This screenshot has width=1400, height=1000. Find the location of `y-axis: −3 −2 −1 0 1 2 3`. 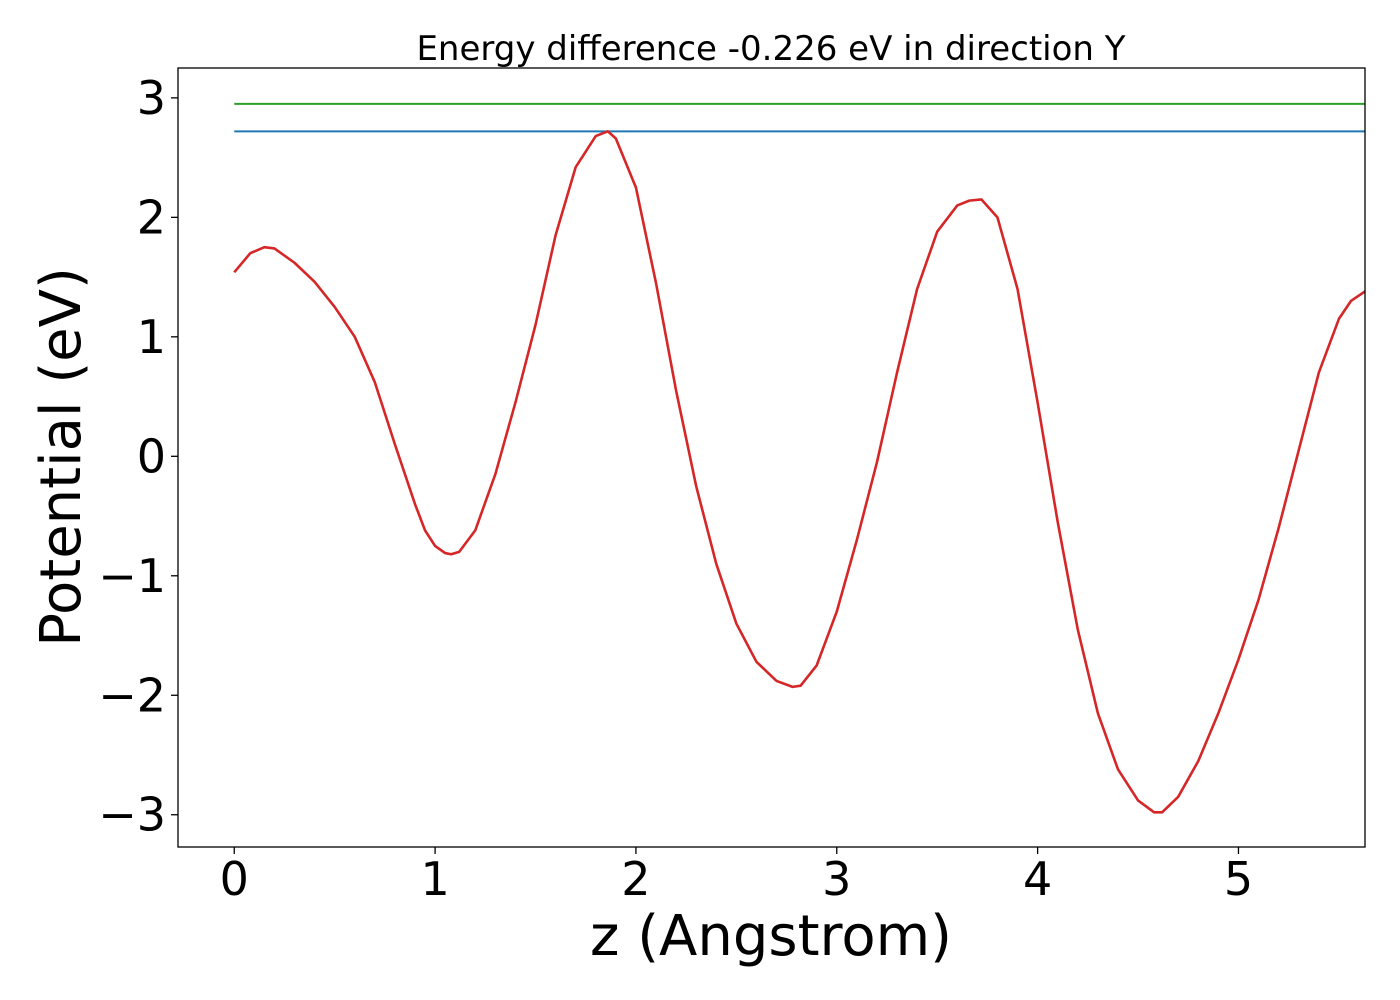

y-axis: −3 −2 −1 0 1 2 3 is located at coordinates (138, 456).